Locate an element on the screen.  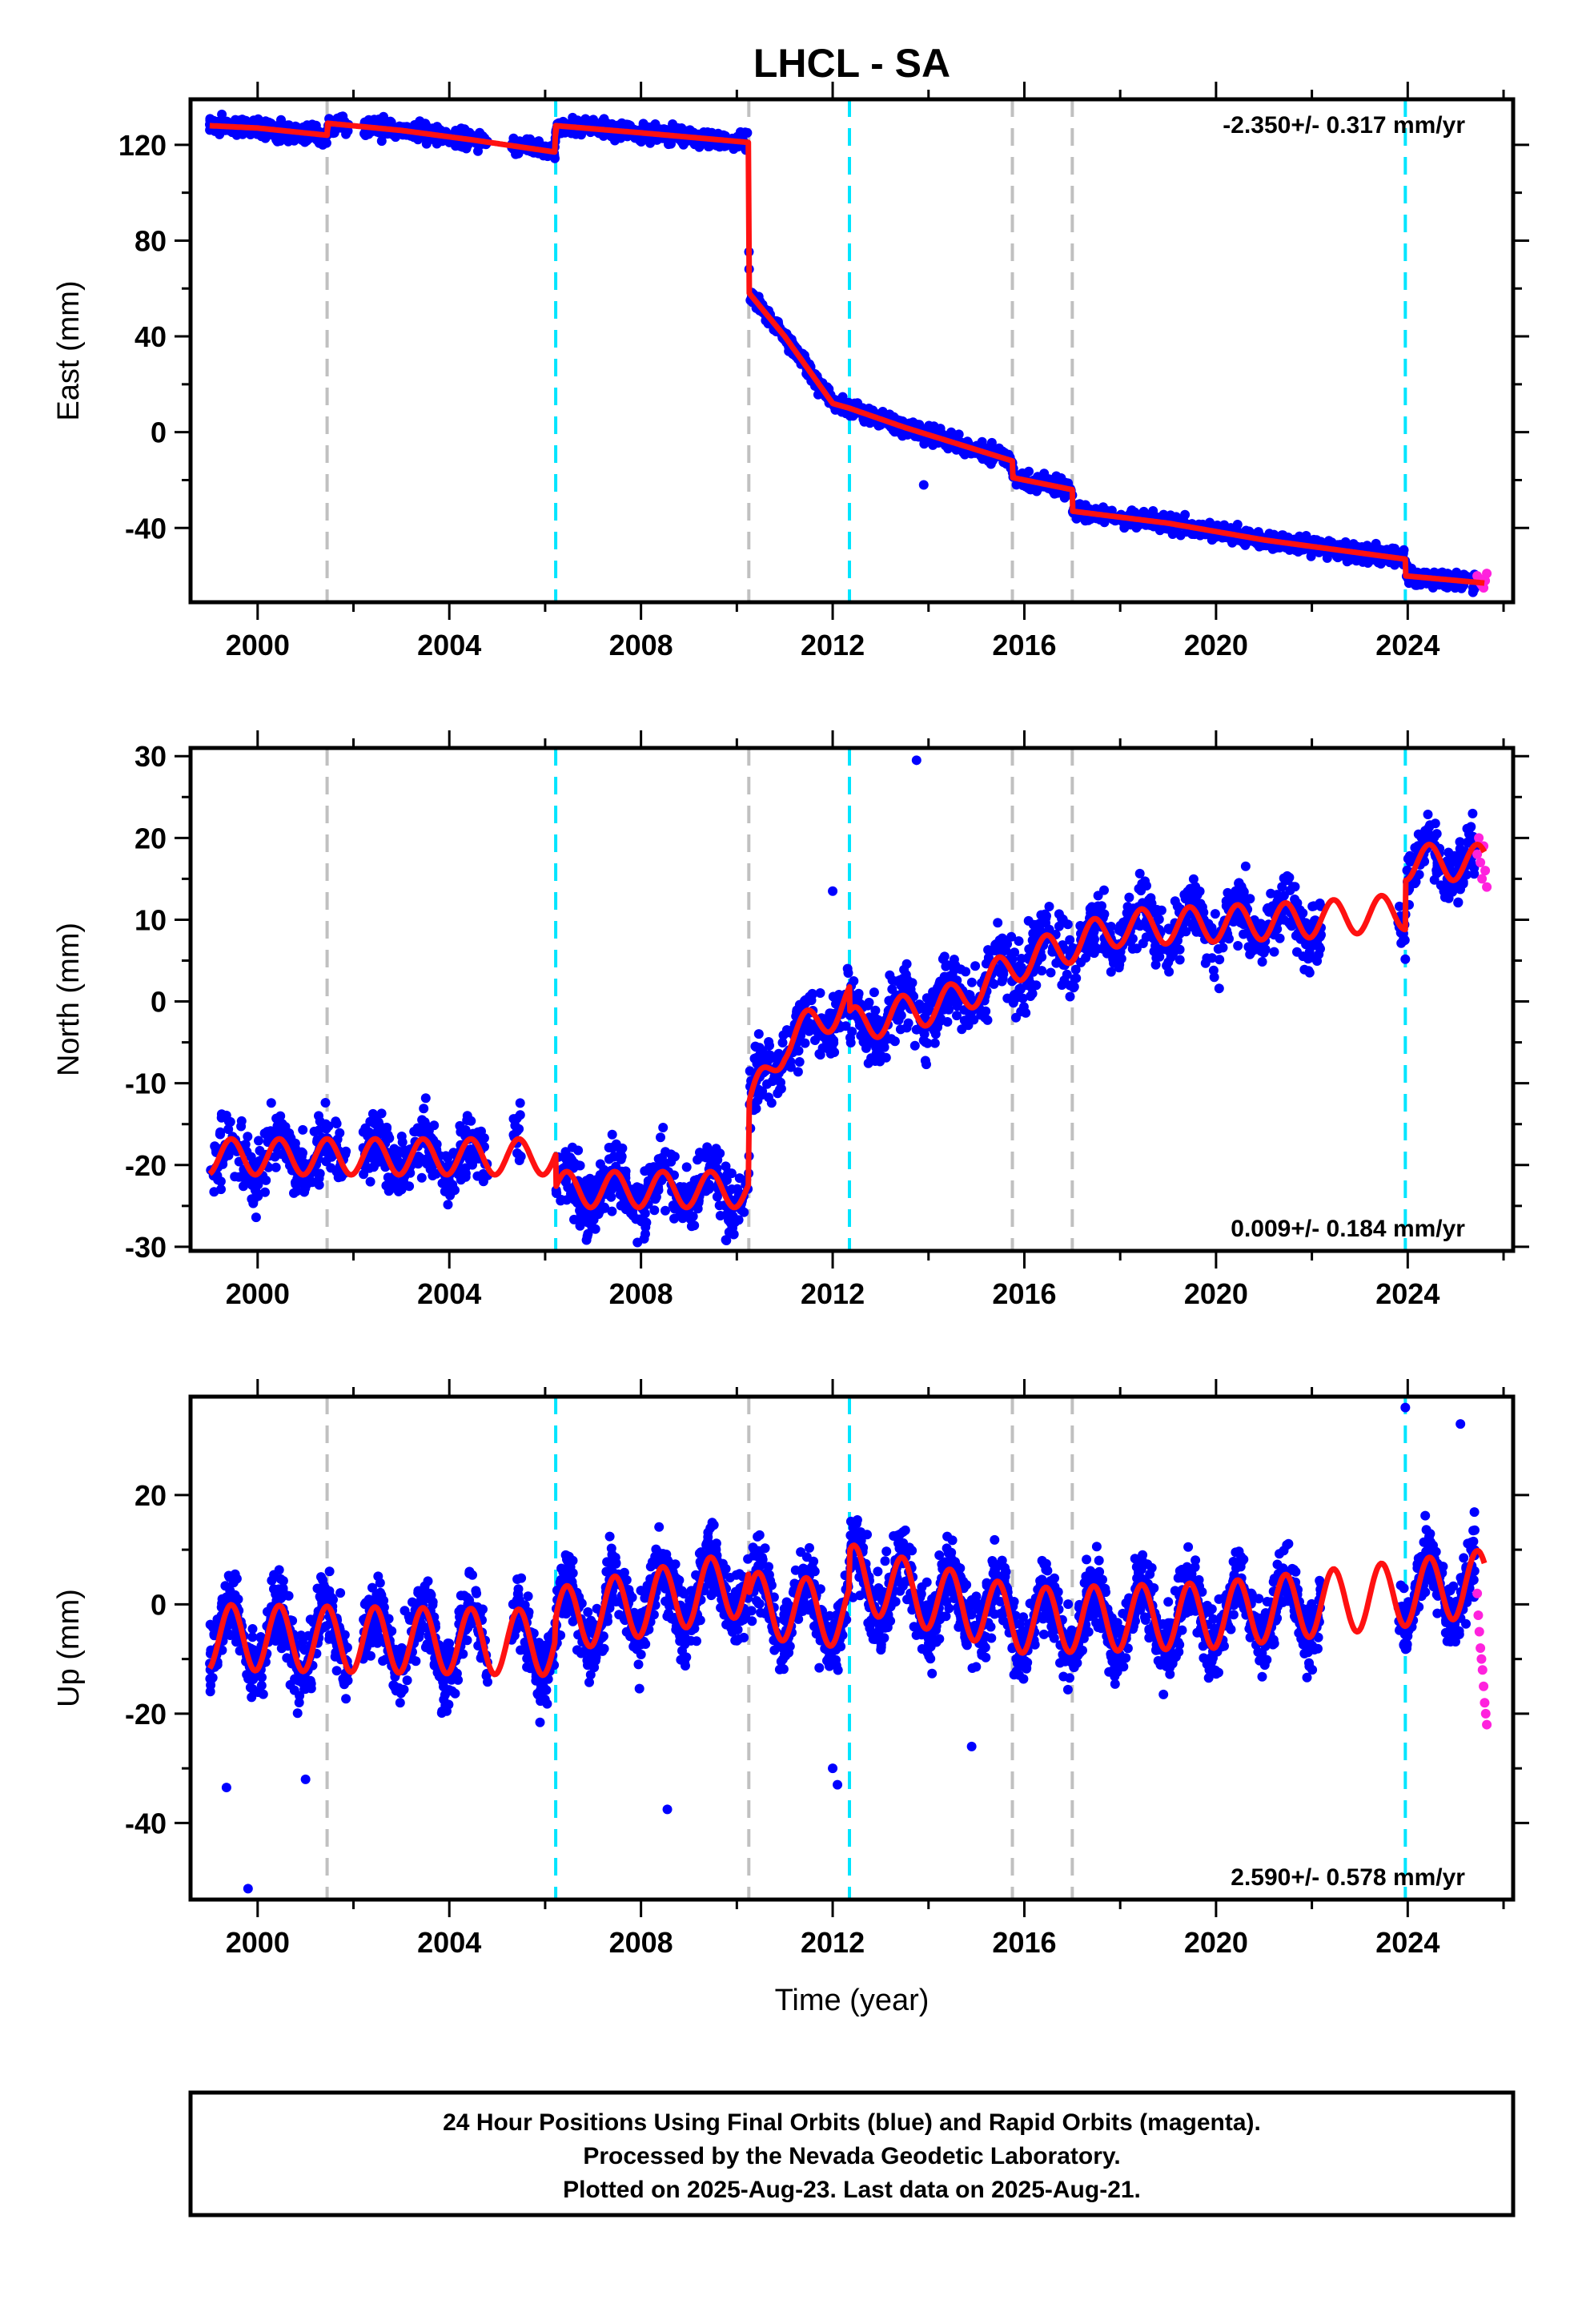
x-tick-label: 2004 is located at coordinates (449, 645).